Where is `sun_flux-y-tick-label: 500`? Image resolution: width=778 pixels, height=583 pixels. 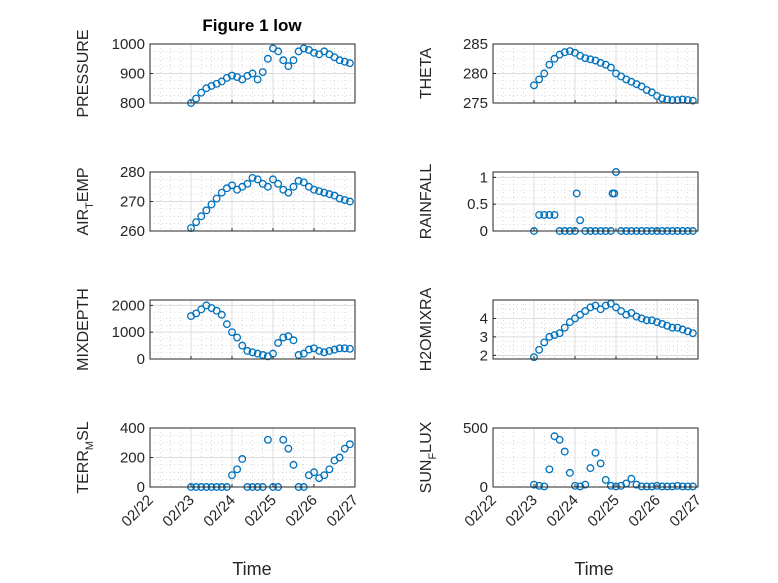 sun_flux-y-tick-label: 500 is located at coordinates (475, 428).